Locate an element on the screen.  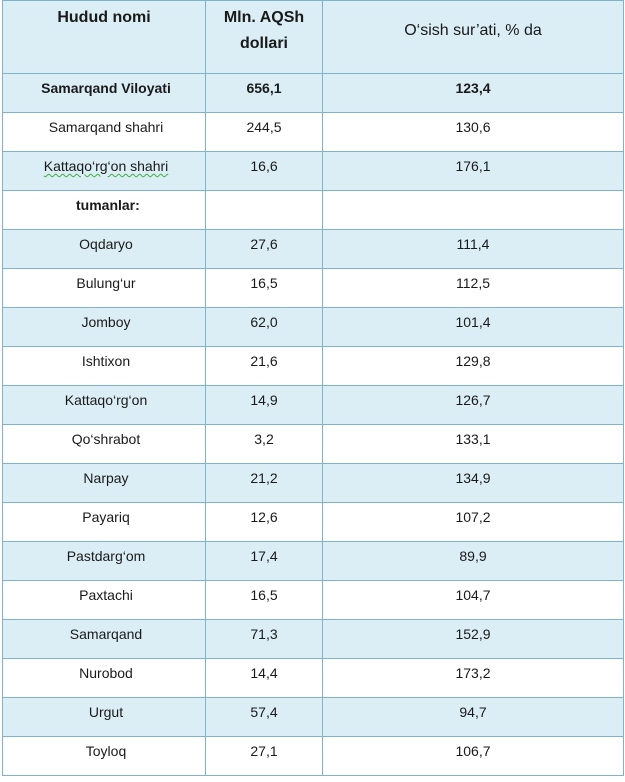
region-name-text: Urgut is located at coordinates (106, 712).